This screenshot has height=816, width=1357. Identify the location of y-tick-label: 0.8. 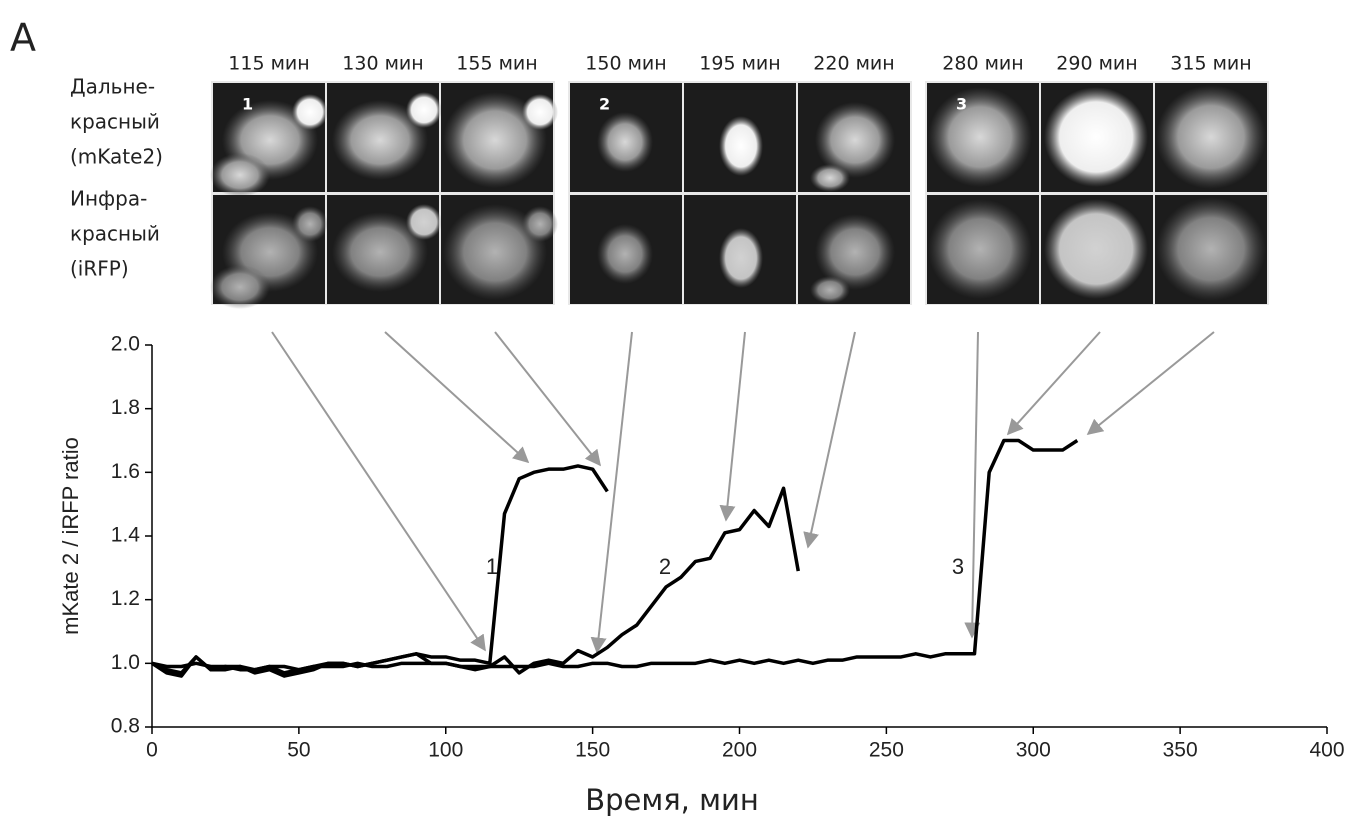
(125, 726).